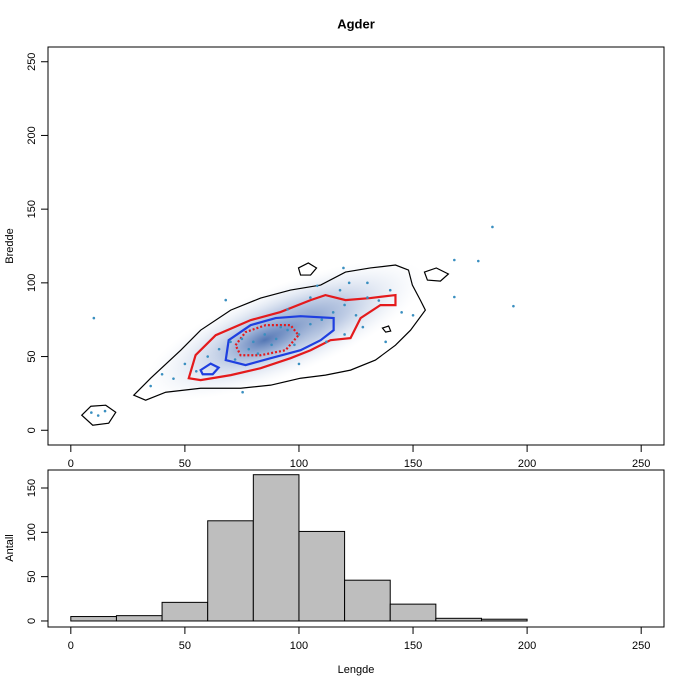 The height and width of the screenshot is (688, 689). I want to click on density-shading, so click(285, 330).